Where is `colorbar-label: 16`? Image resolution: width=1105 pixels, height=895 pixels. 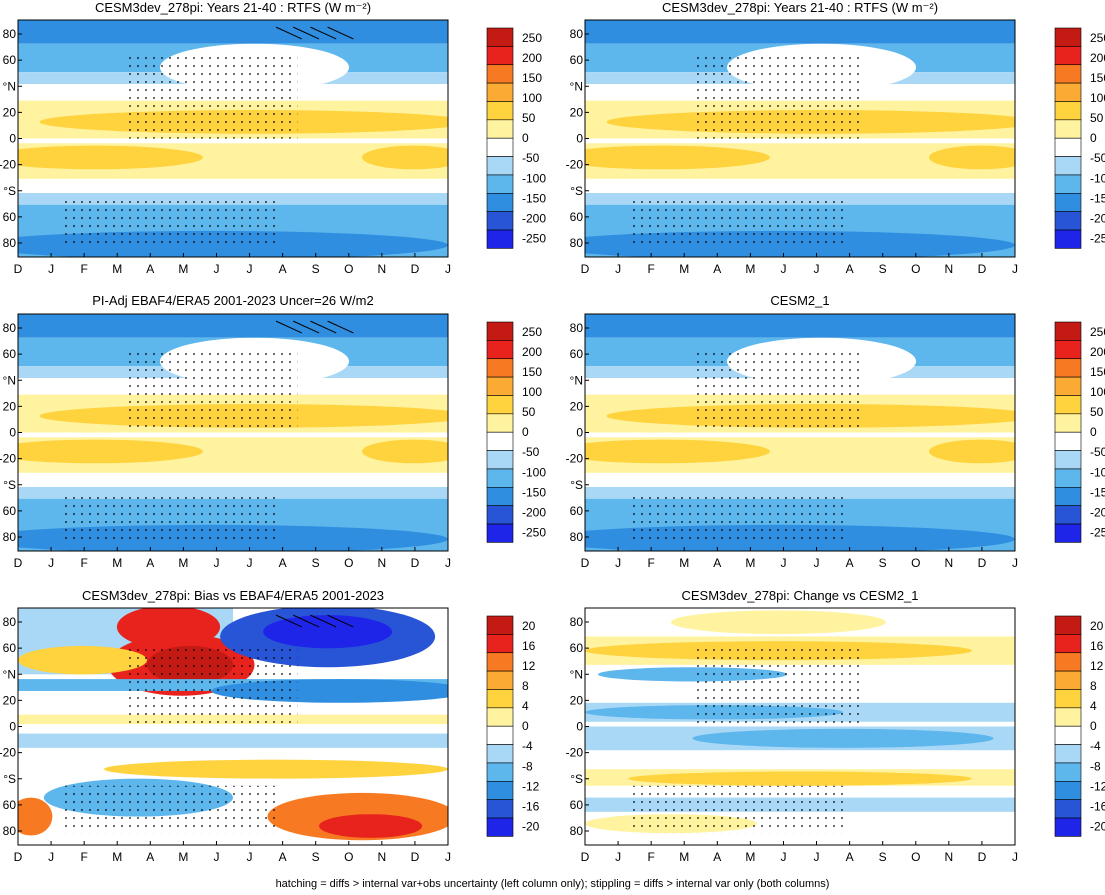 colorbar-label: 16 is located at coordinates (529, 646).